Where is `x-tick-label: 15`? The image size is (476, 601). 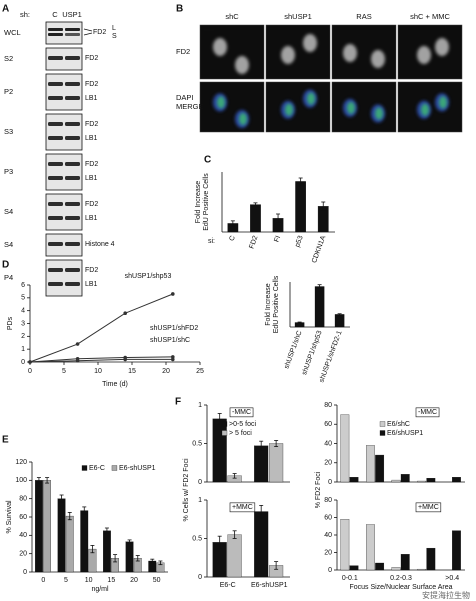
x-tick-label: 15 is located at coordinates (132, 371).